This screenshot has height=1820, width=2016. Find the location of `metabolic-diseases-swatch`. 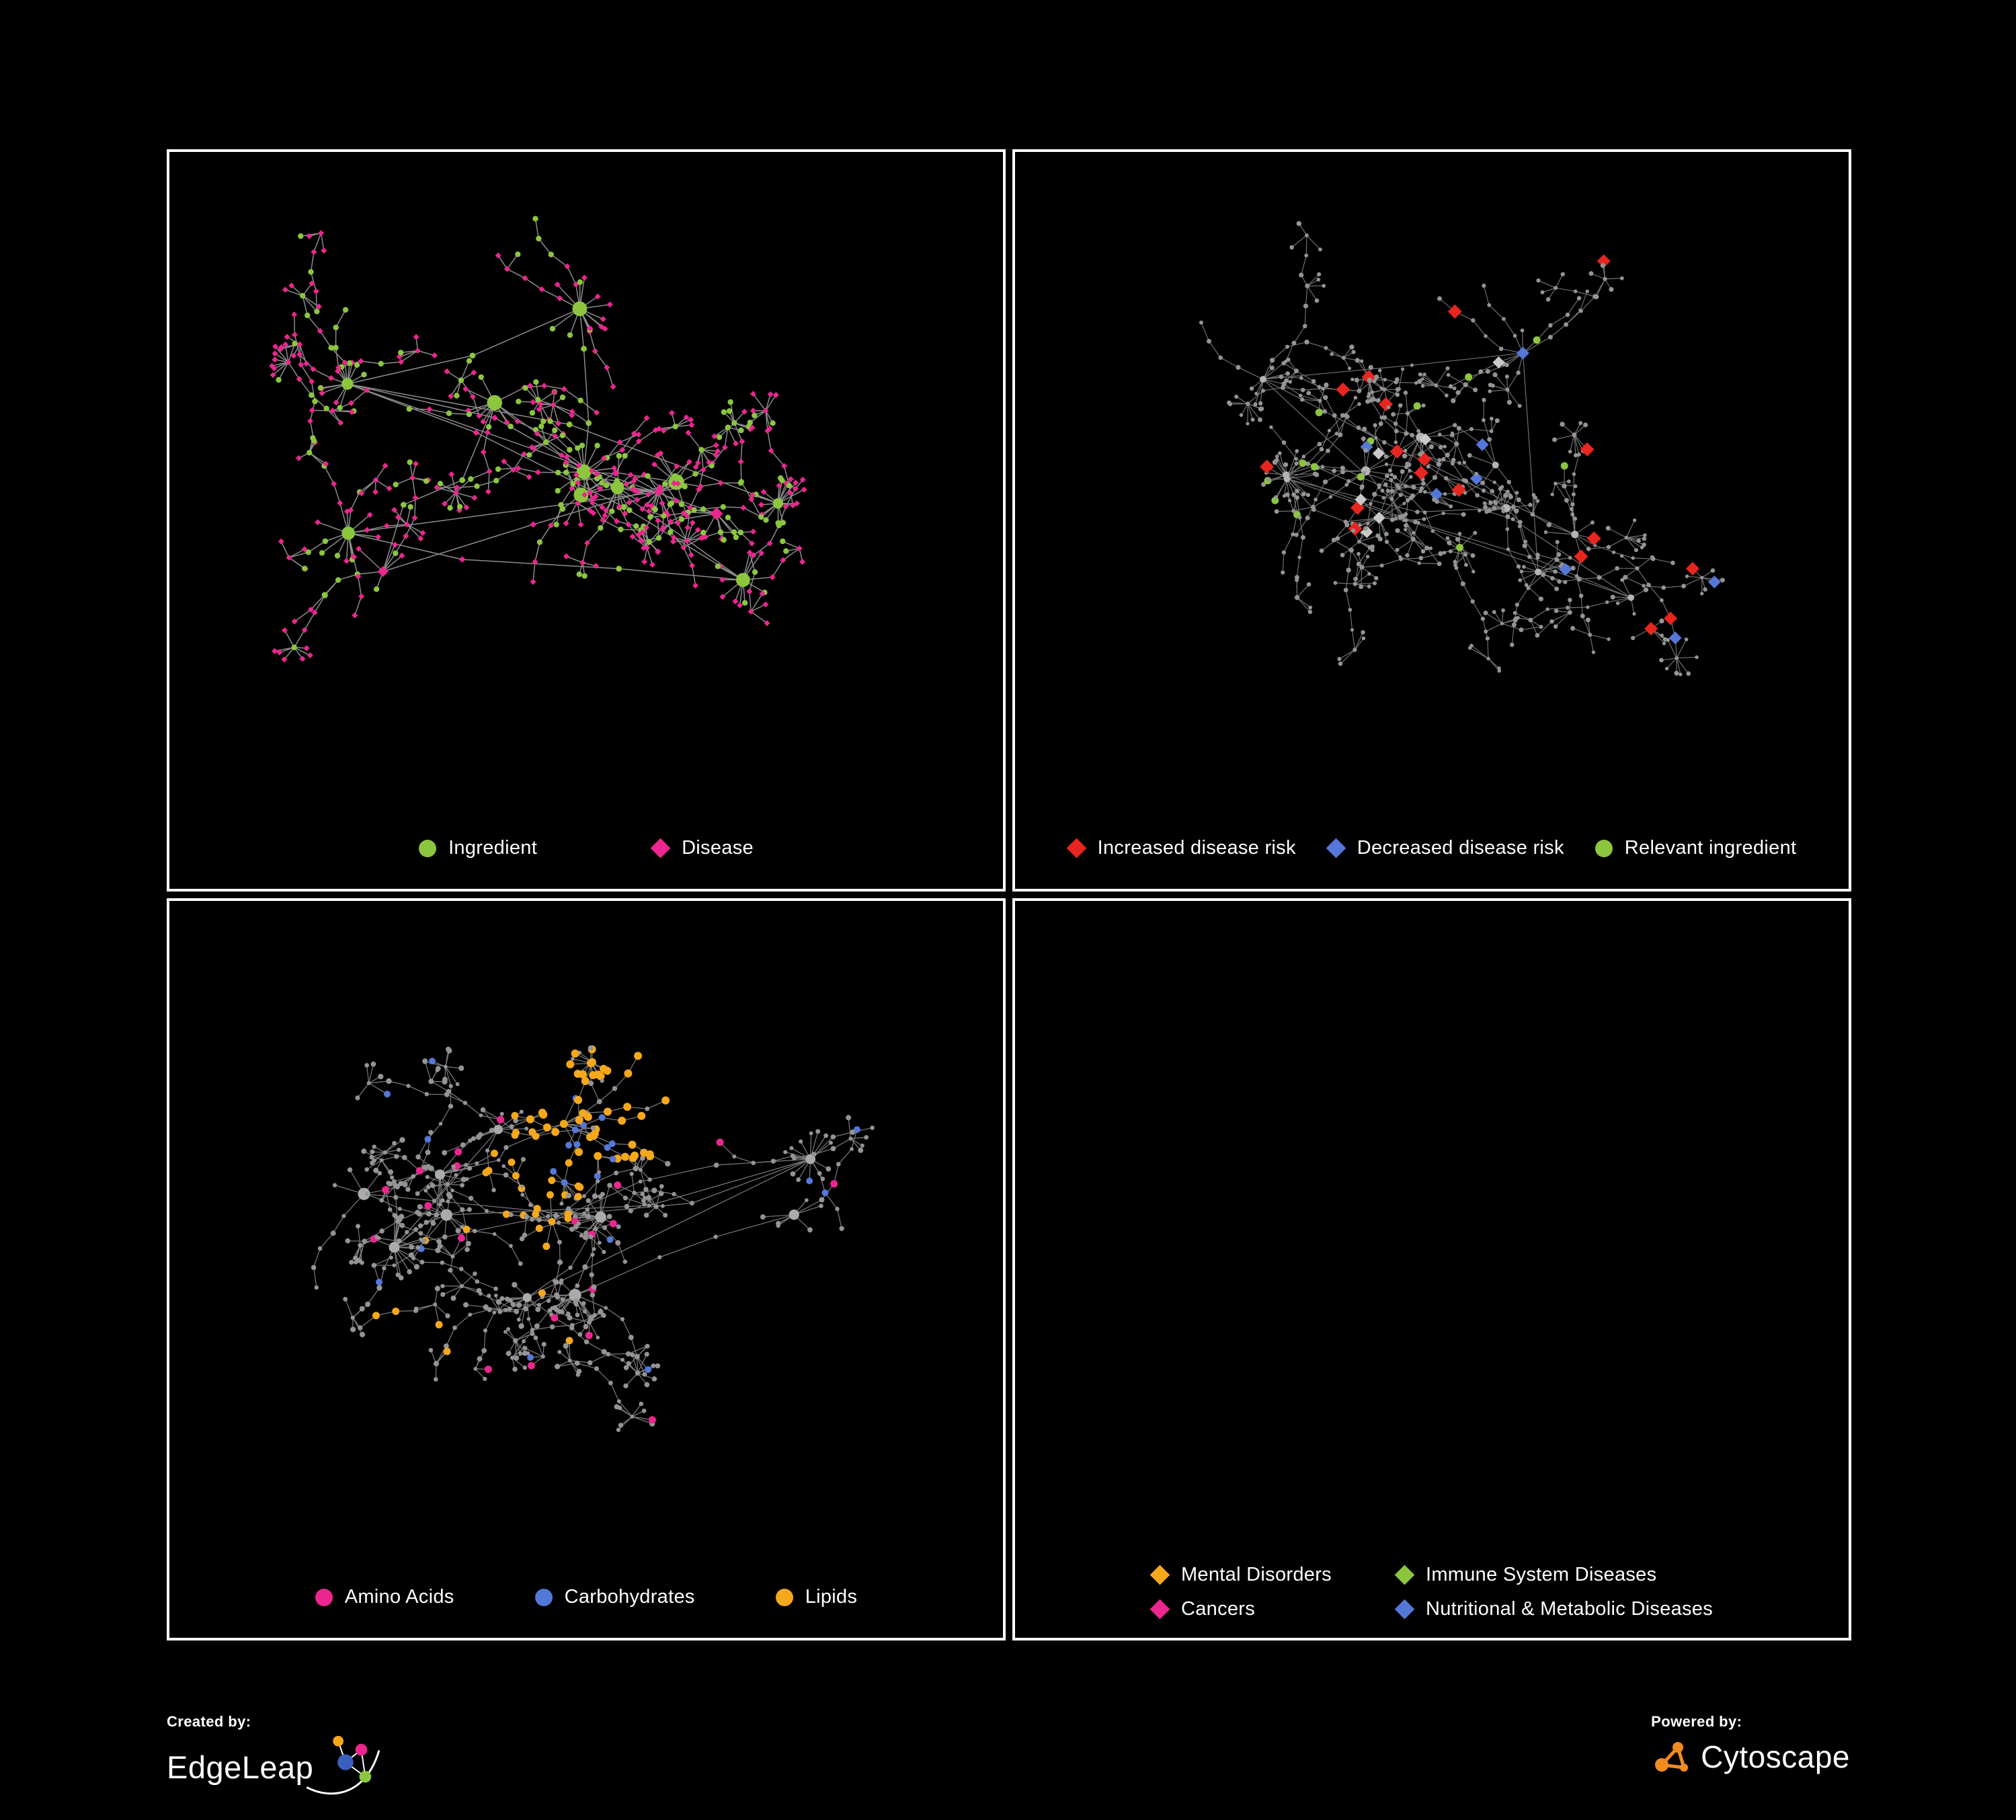

metabolic-diseases-swatch is located at coordinates (1404, 1609).